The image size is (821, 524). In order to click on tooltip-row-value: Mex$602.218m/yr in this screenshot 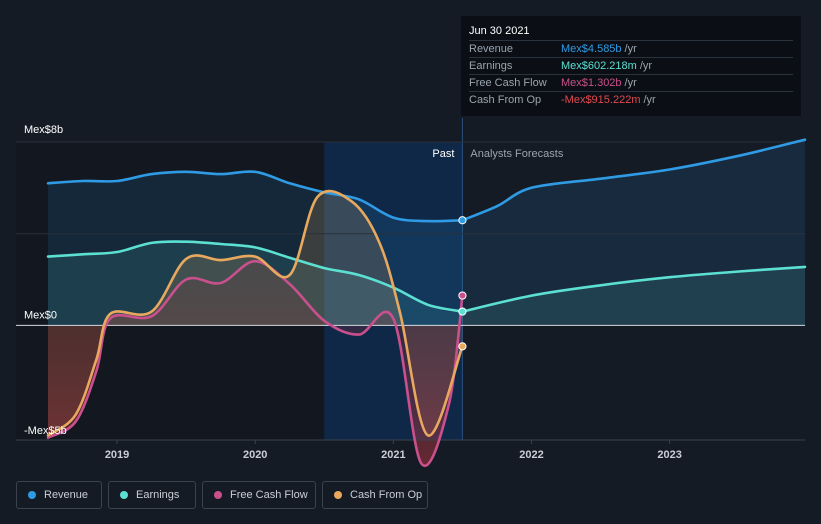, I will do `click(607, 66)`.